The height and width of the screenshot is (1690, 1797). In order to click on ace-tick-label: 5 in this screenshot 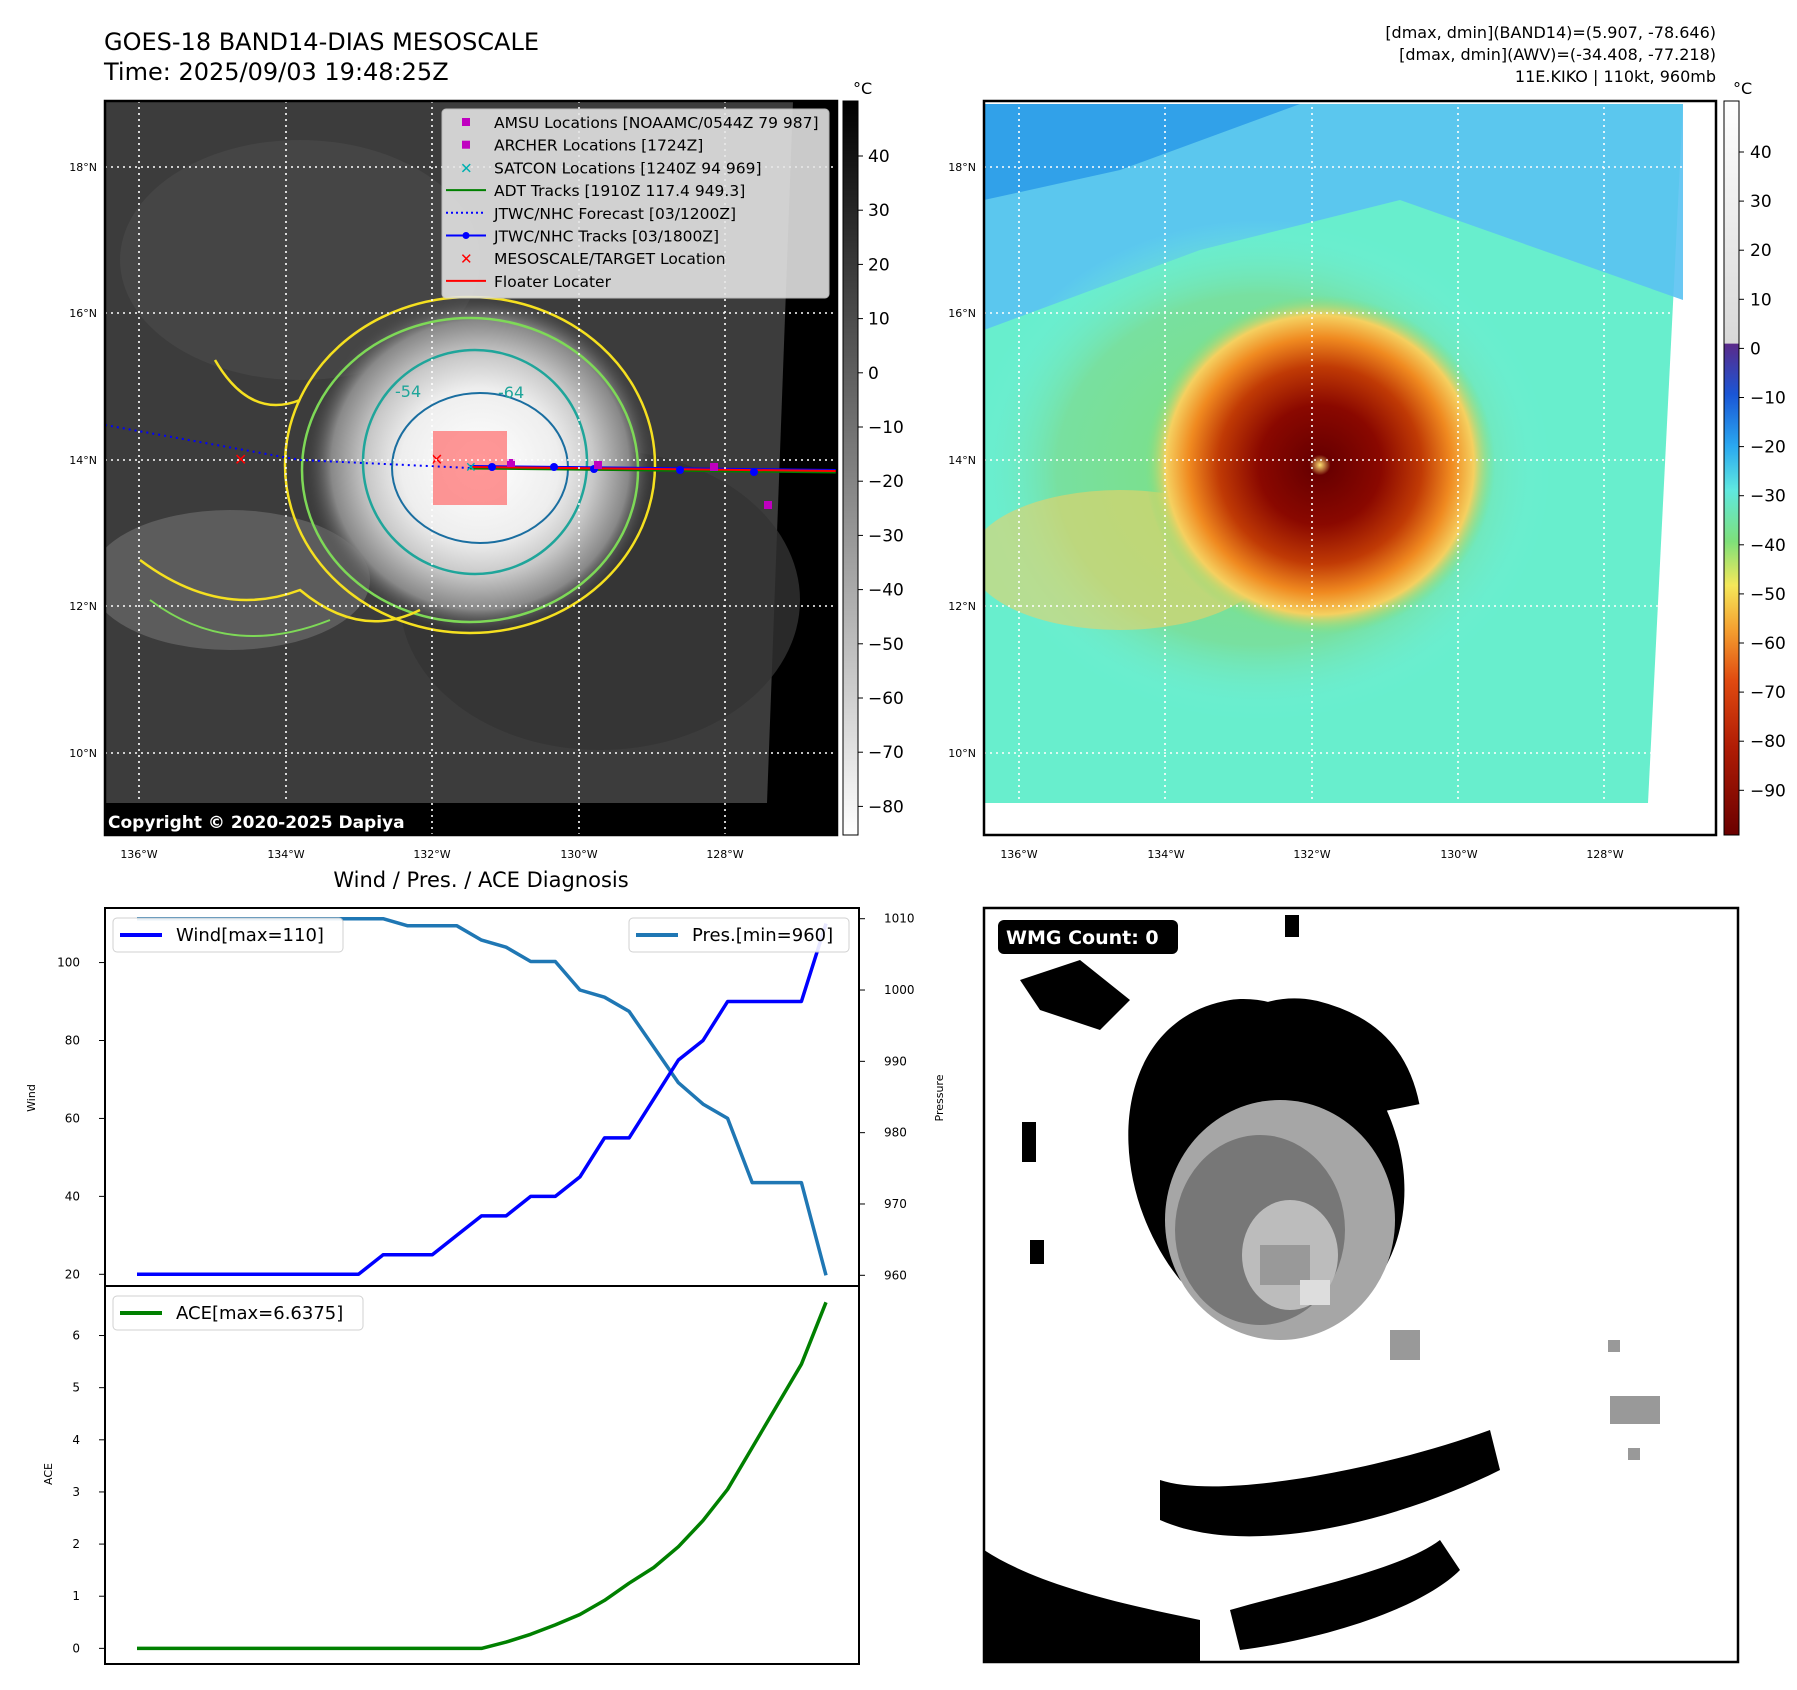, I will do `click(76, 1388)`.